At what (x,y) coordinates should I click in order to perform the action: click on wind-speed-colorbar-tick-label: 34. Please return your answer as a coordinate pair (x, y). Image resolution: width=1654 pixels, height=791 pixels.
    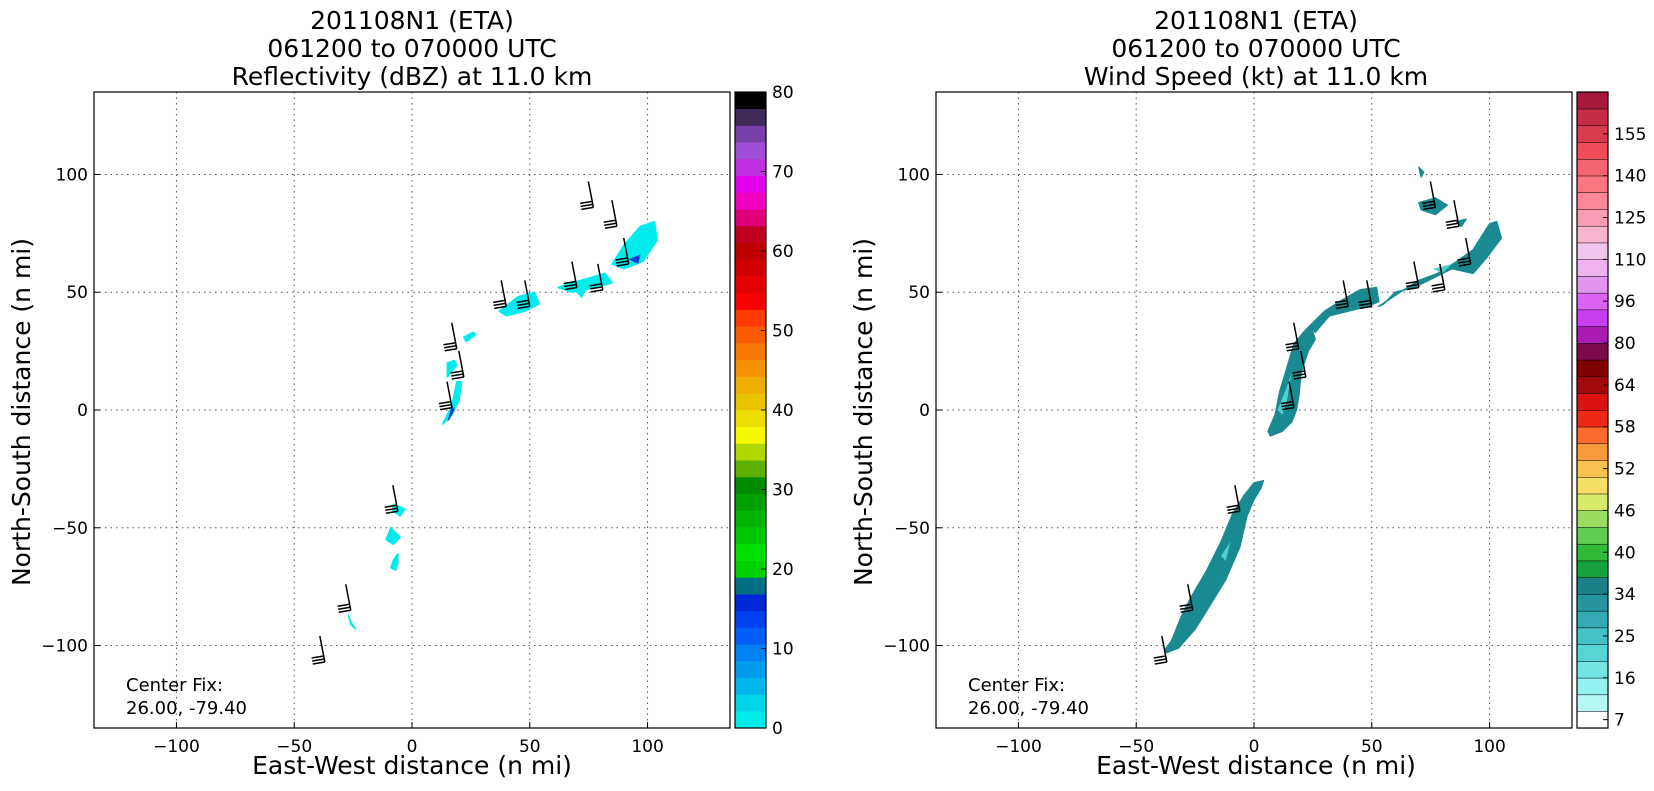
    Looking at the image, I should click on (1625, 595).